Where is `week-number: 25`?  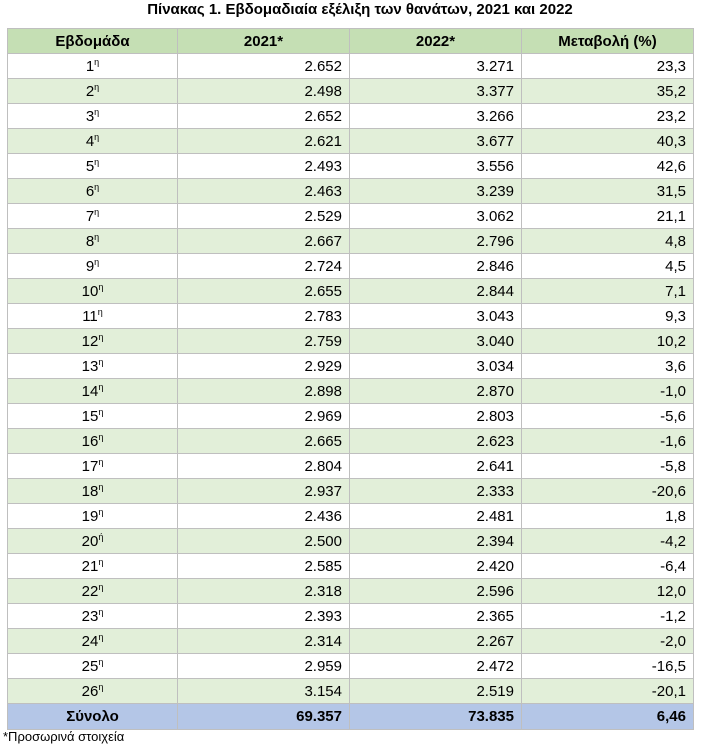
week-number: 25 is located at coordinates (90, 666).